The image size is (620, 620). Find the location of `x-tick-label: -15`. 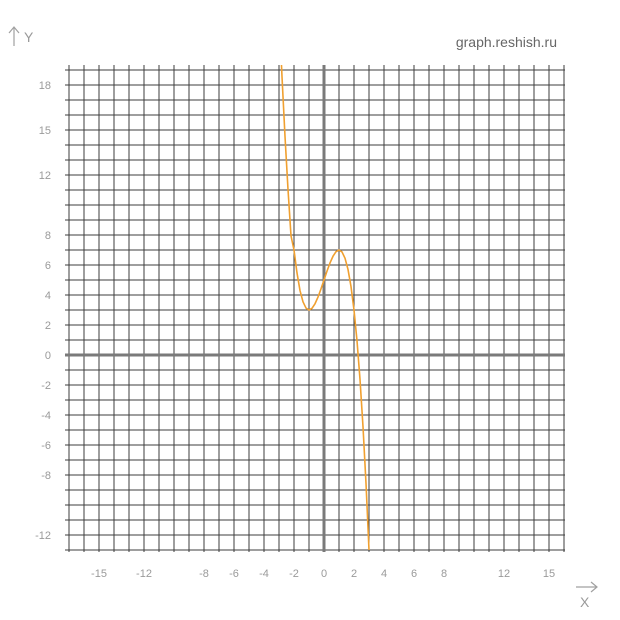

x-tick-label: -15 is located at coordinates (99, 574).